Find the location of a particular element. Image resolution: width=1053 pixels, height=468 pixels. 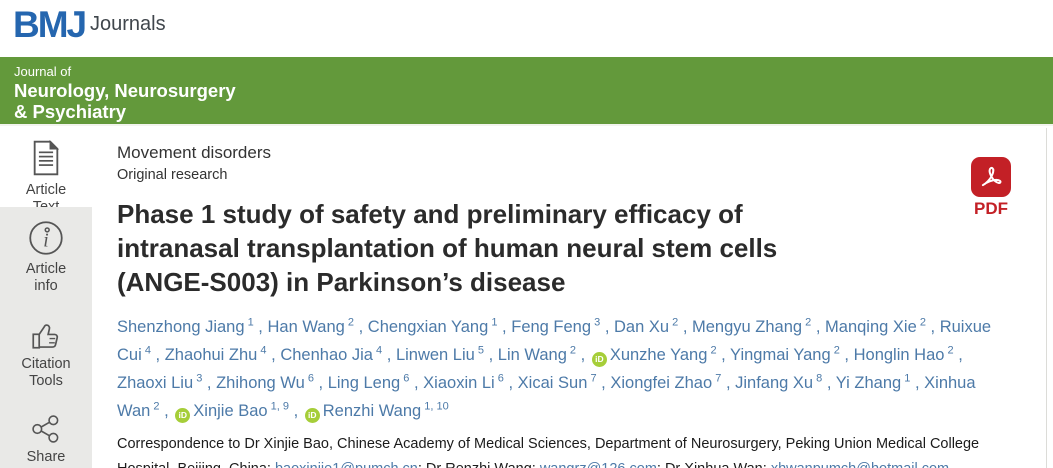

author-link: Xiaoxin Li is located at coordinates (459, 383).